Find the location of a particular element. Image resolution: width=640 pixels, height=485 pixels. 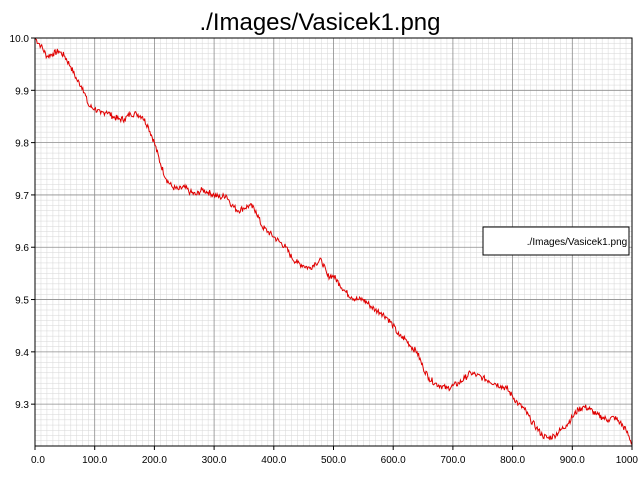

y-tick-label: 9.4 is located at coordinates (22, 353).